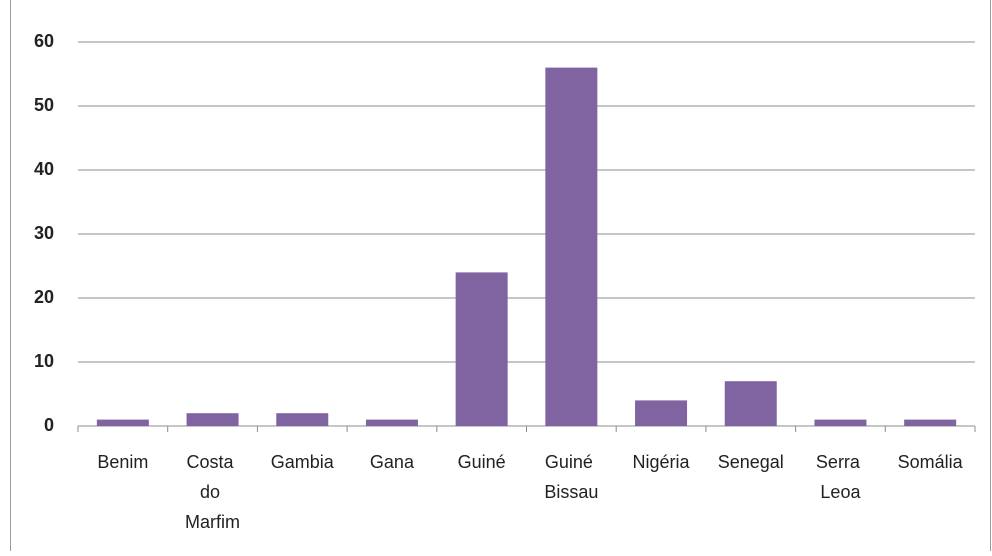 This screenshot has height=556, width=992. I want to click on x-tick-label: Benim, so click(122, 462).